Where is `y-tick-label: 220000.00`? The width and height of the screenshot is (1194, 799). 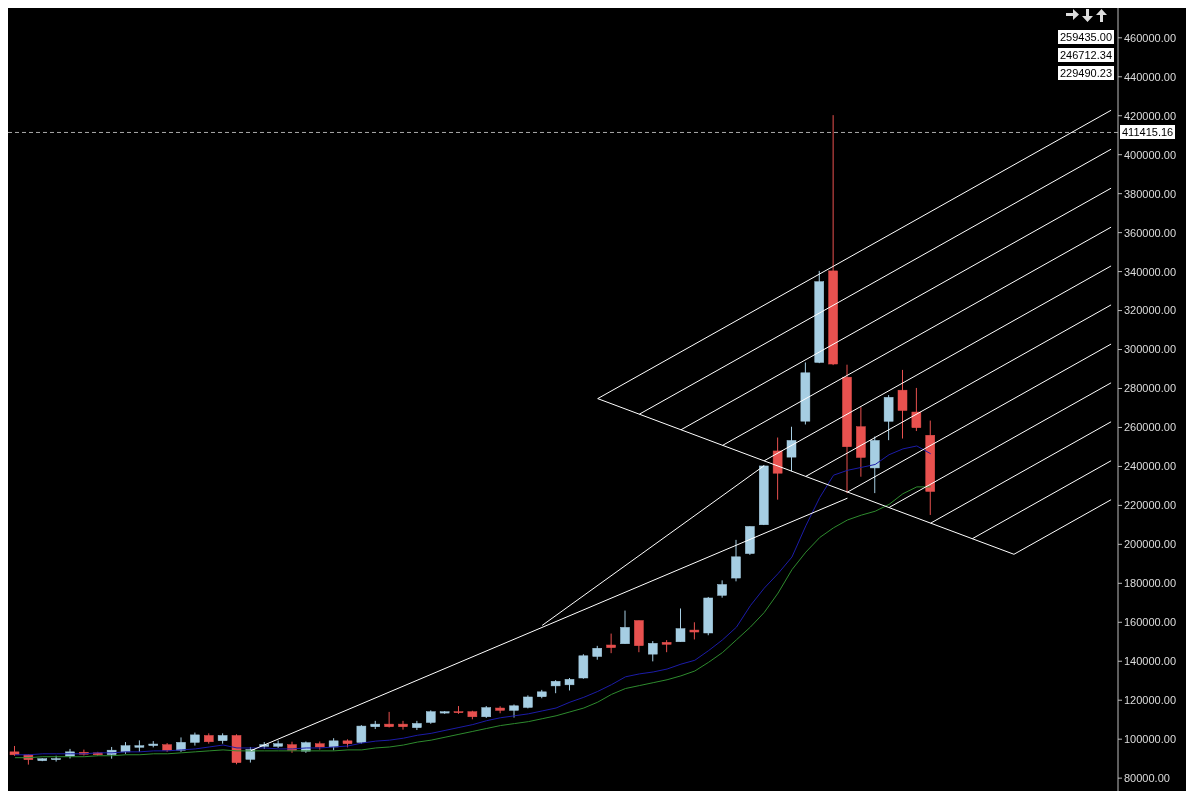
y-tick-label: 220000.00 is located at coordinates (1150, 505).